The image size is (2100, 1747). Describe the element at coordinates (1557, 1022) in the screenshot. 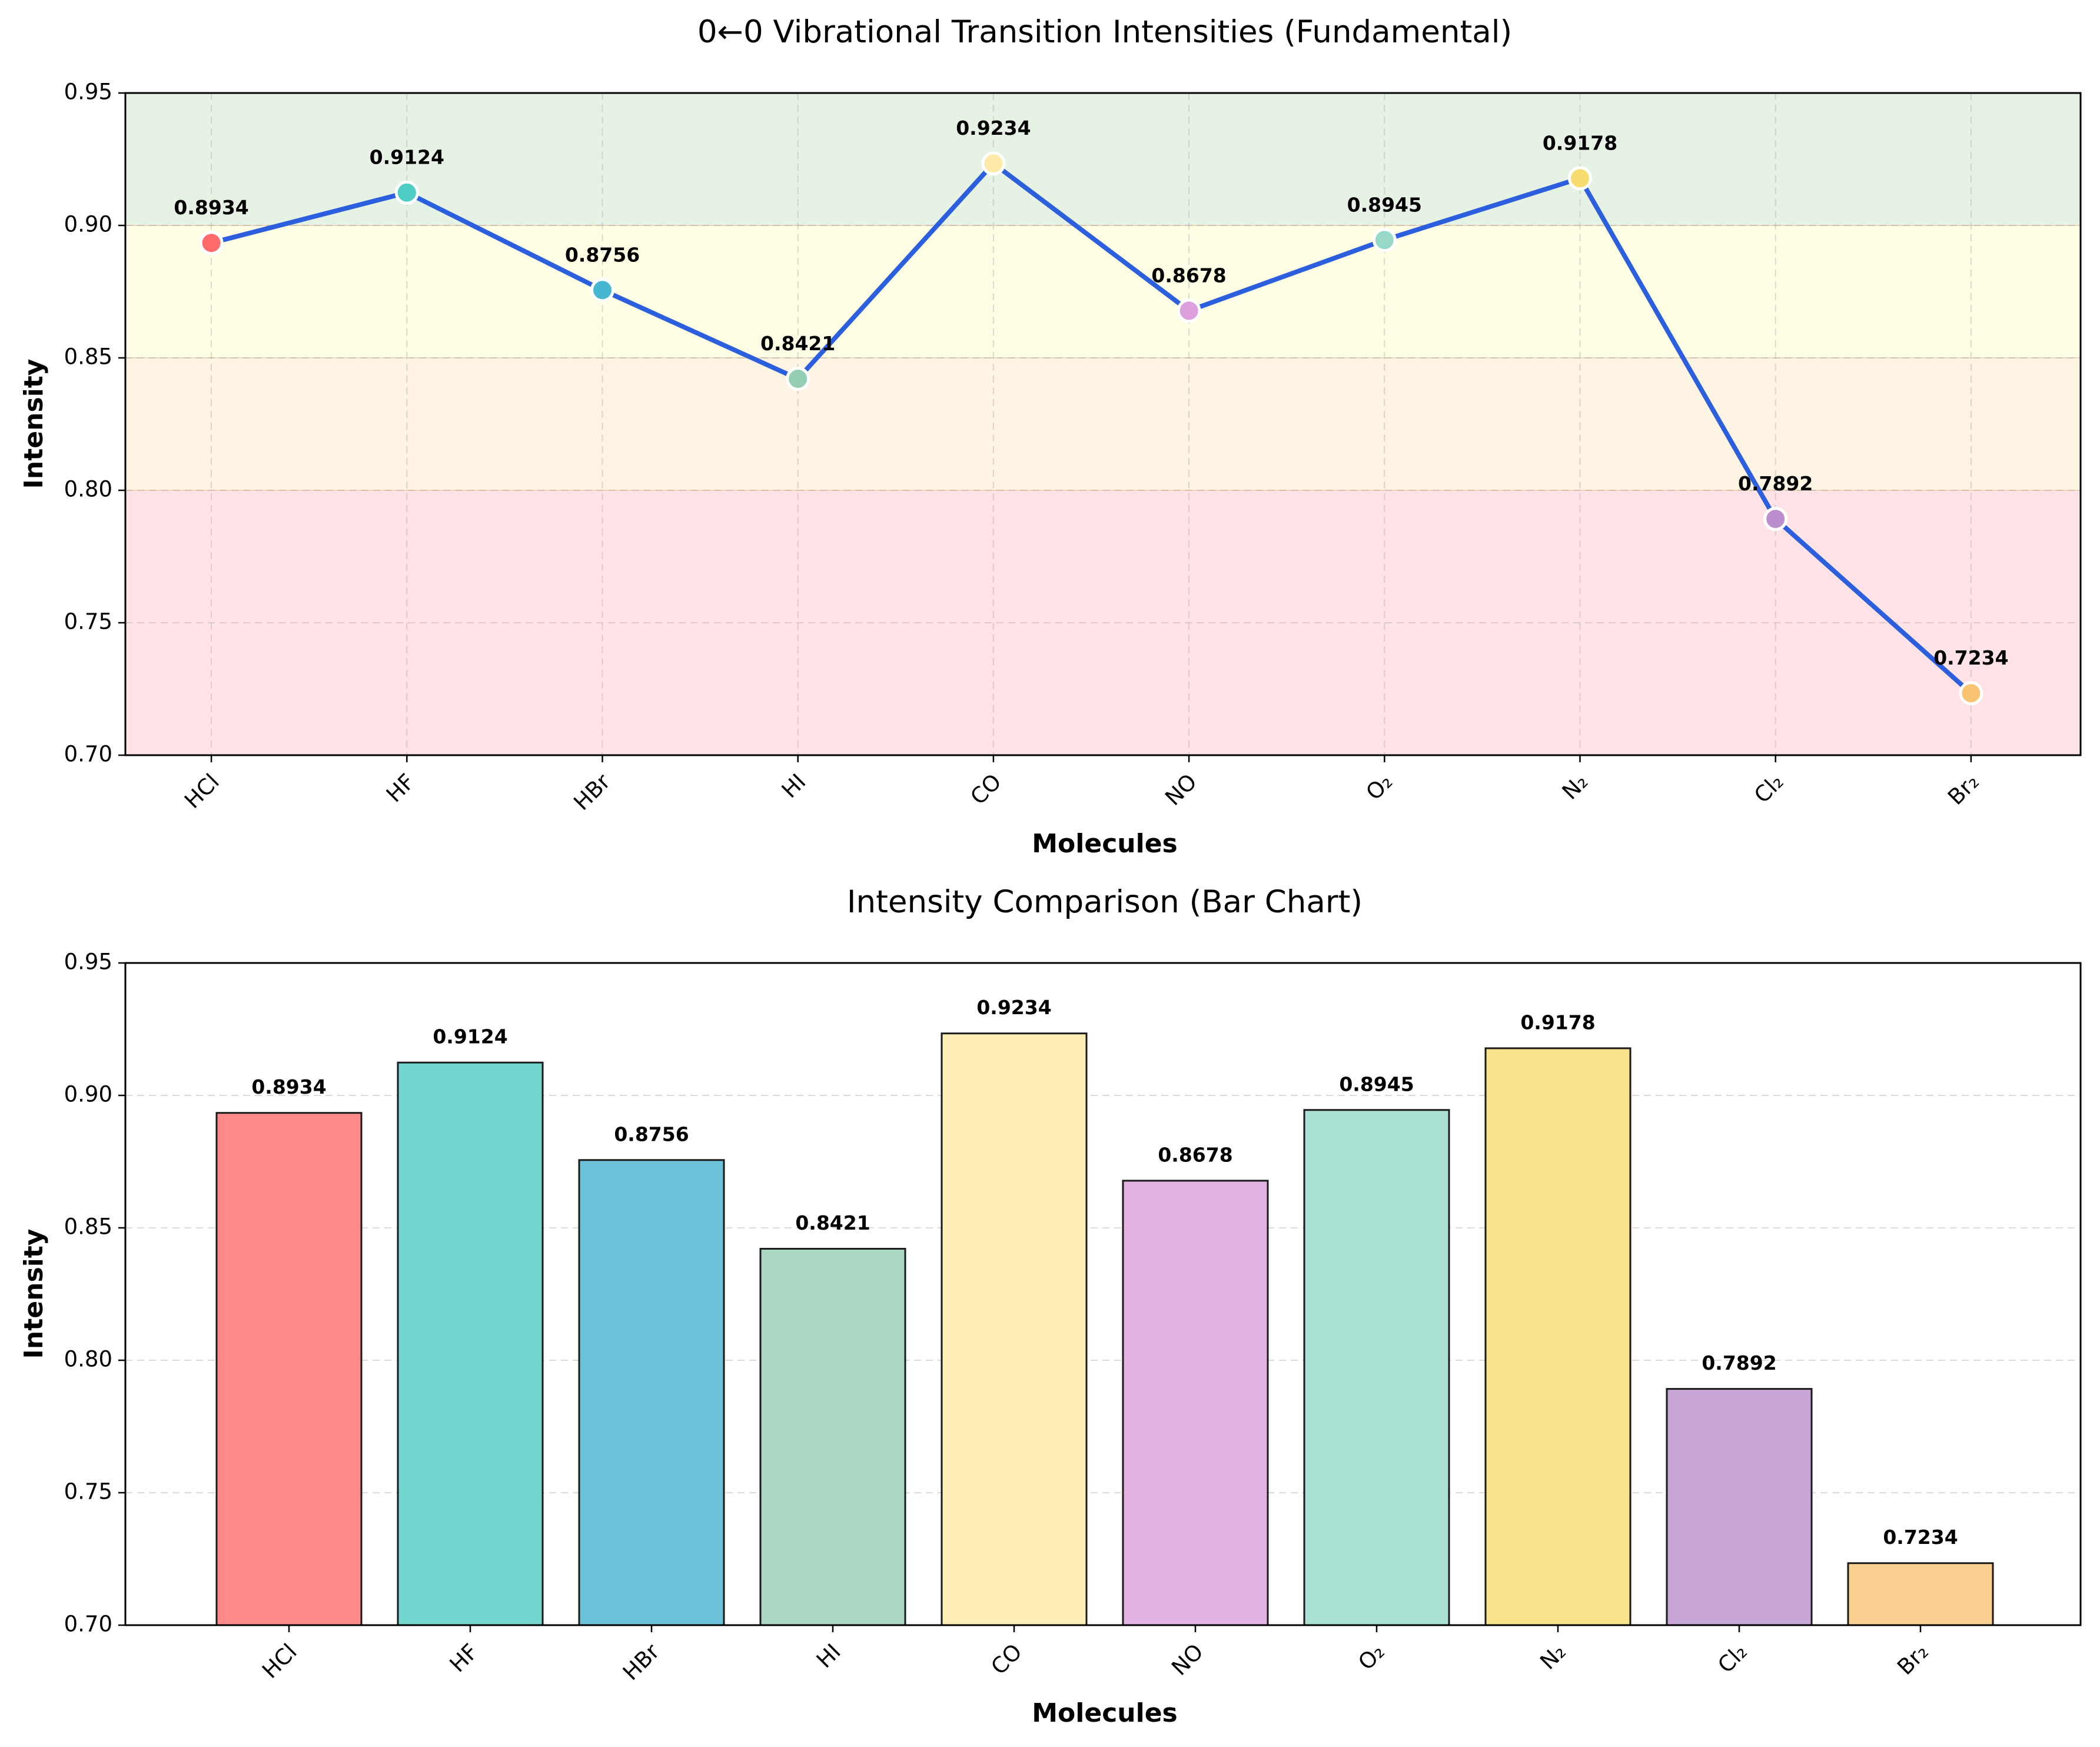

I see `bar-data-label-n-: 0.9178` at that location.